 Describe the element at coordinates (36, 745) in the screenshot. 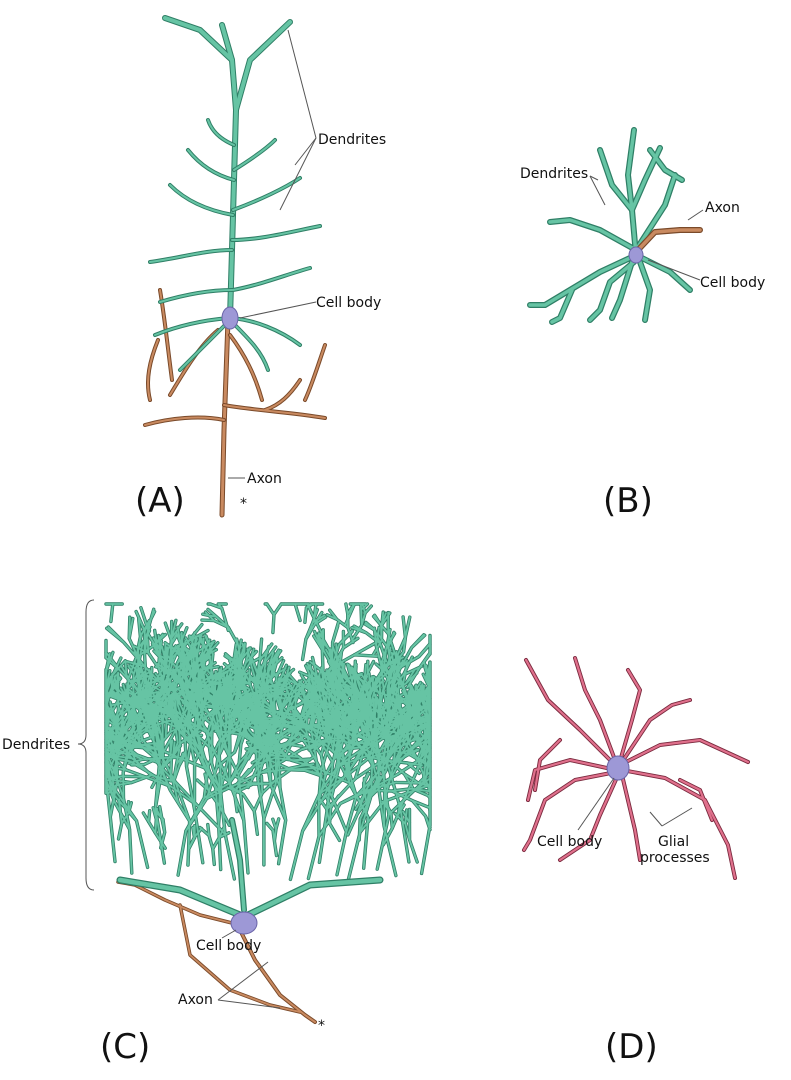

I see `panel-c-dendrites-label: Dendrites` at that location.